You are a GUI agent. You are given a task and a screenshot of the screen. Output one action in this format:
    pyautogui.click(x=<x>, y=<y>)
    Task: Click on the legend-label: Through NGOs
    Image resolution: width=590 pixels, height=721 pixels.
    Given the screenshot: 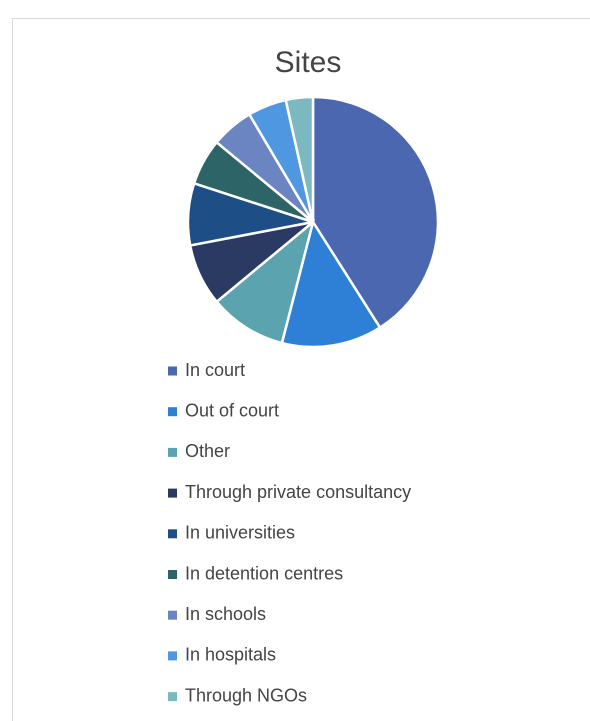 What is the action you would take?
    pyautogui.click(x=246, y=695)
    